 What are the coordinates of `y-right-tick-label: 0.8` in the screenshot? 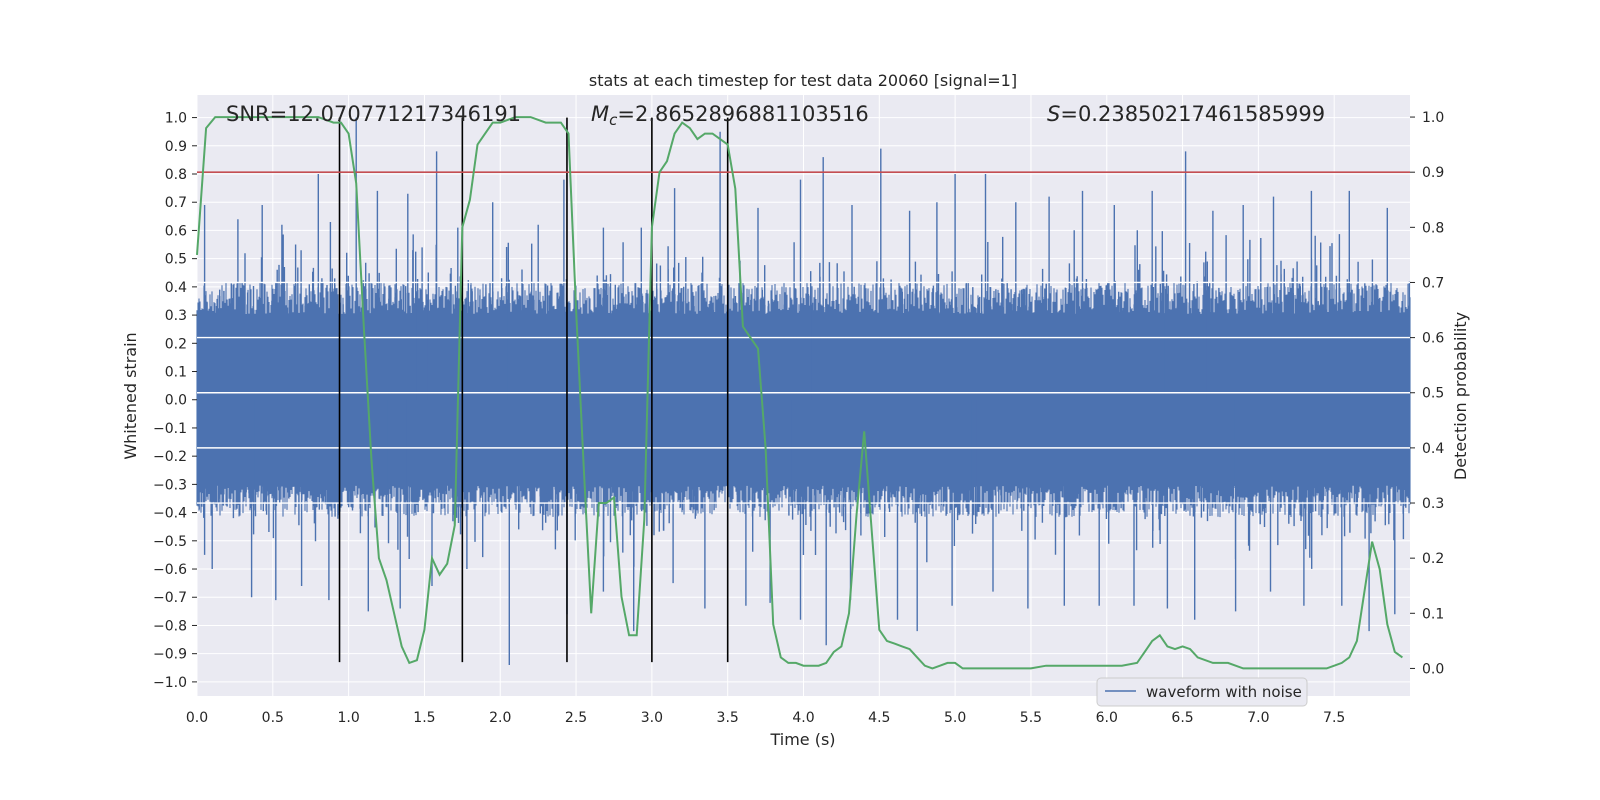 It's located at (1433, 228).